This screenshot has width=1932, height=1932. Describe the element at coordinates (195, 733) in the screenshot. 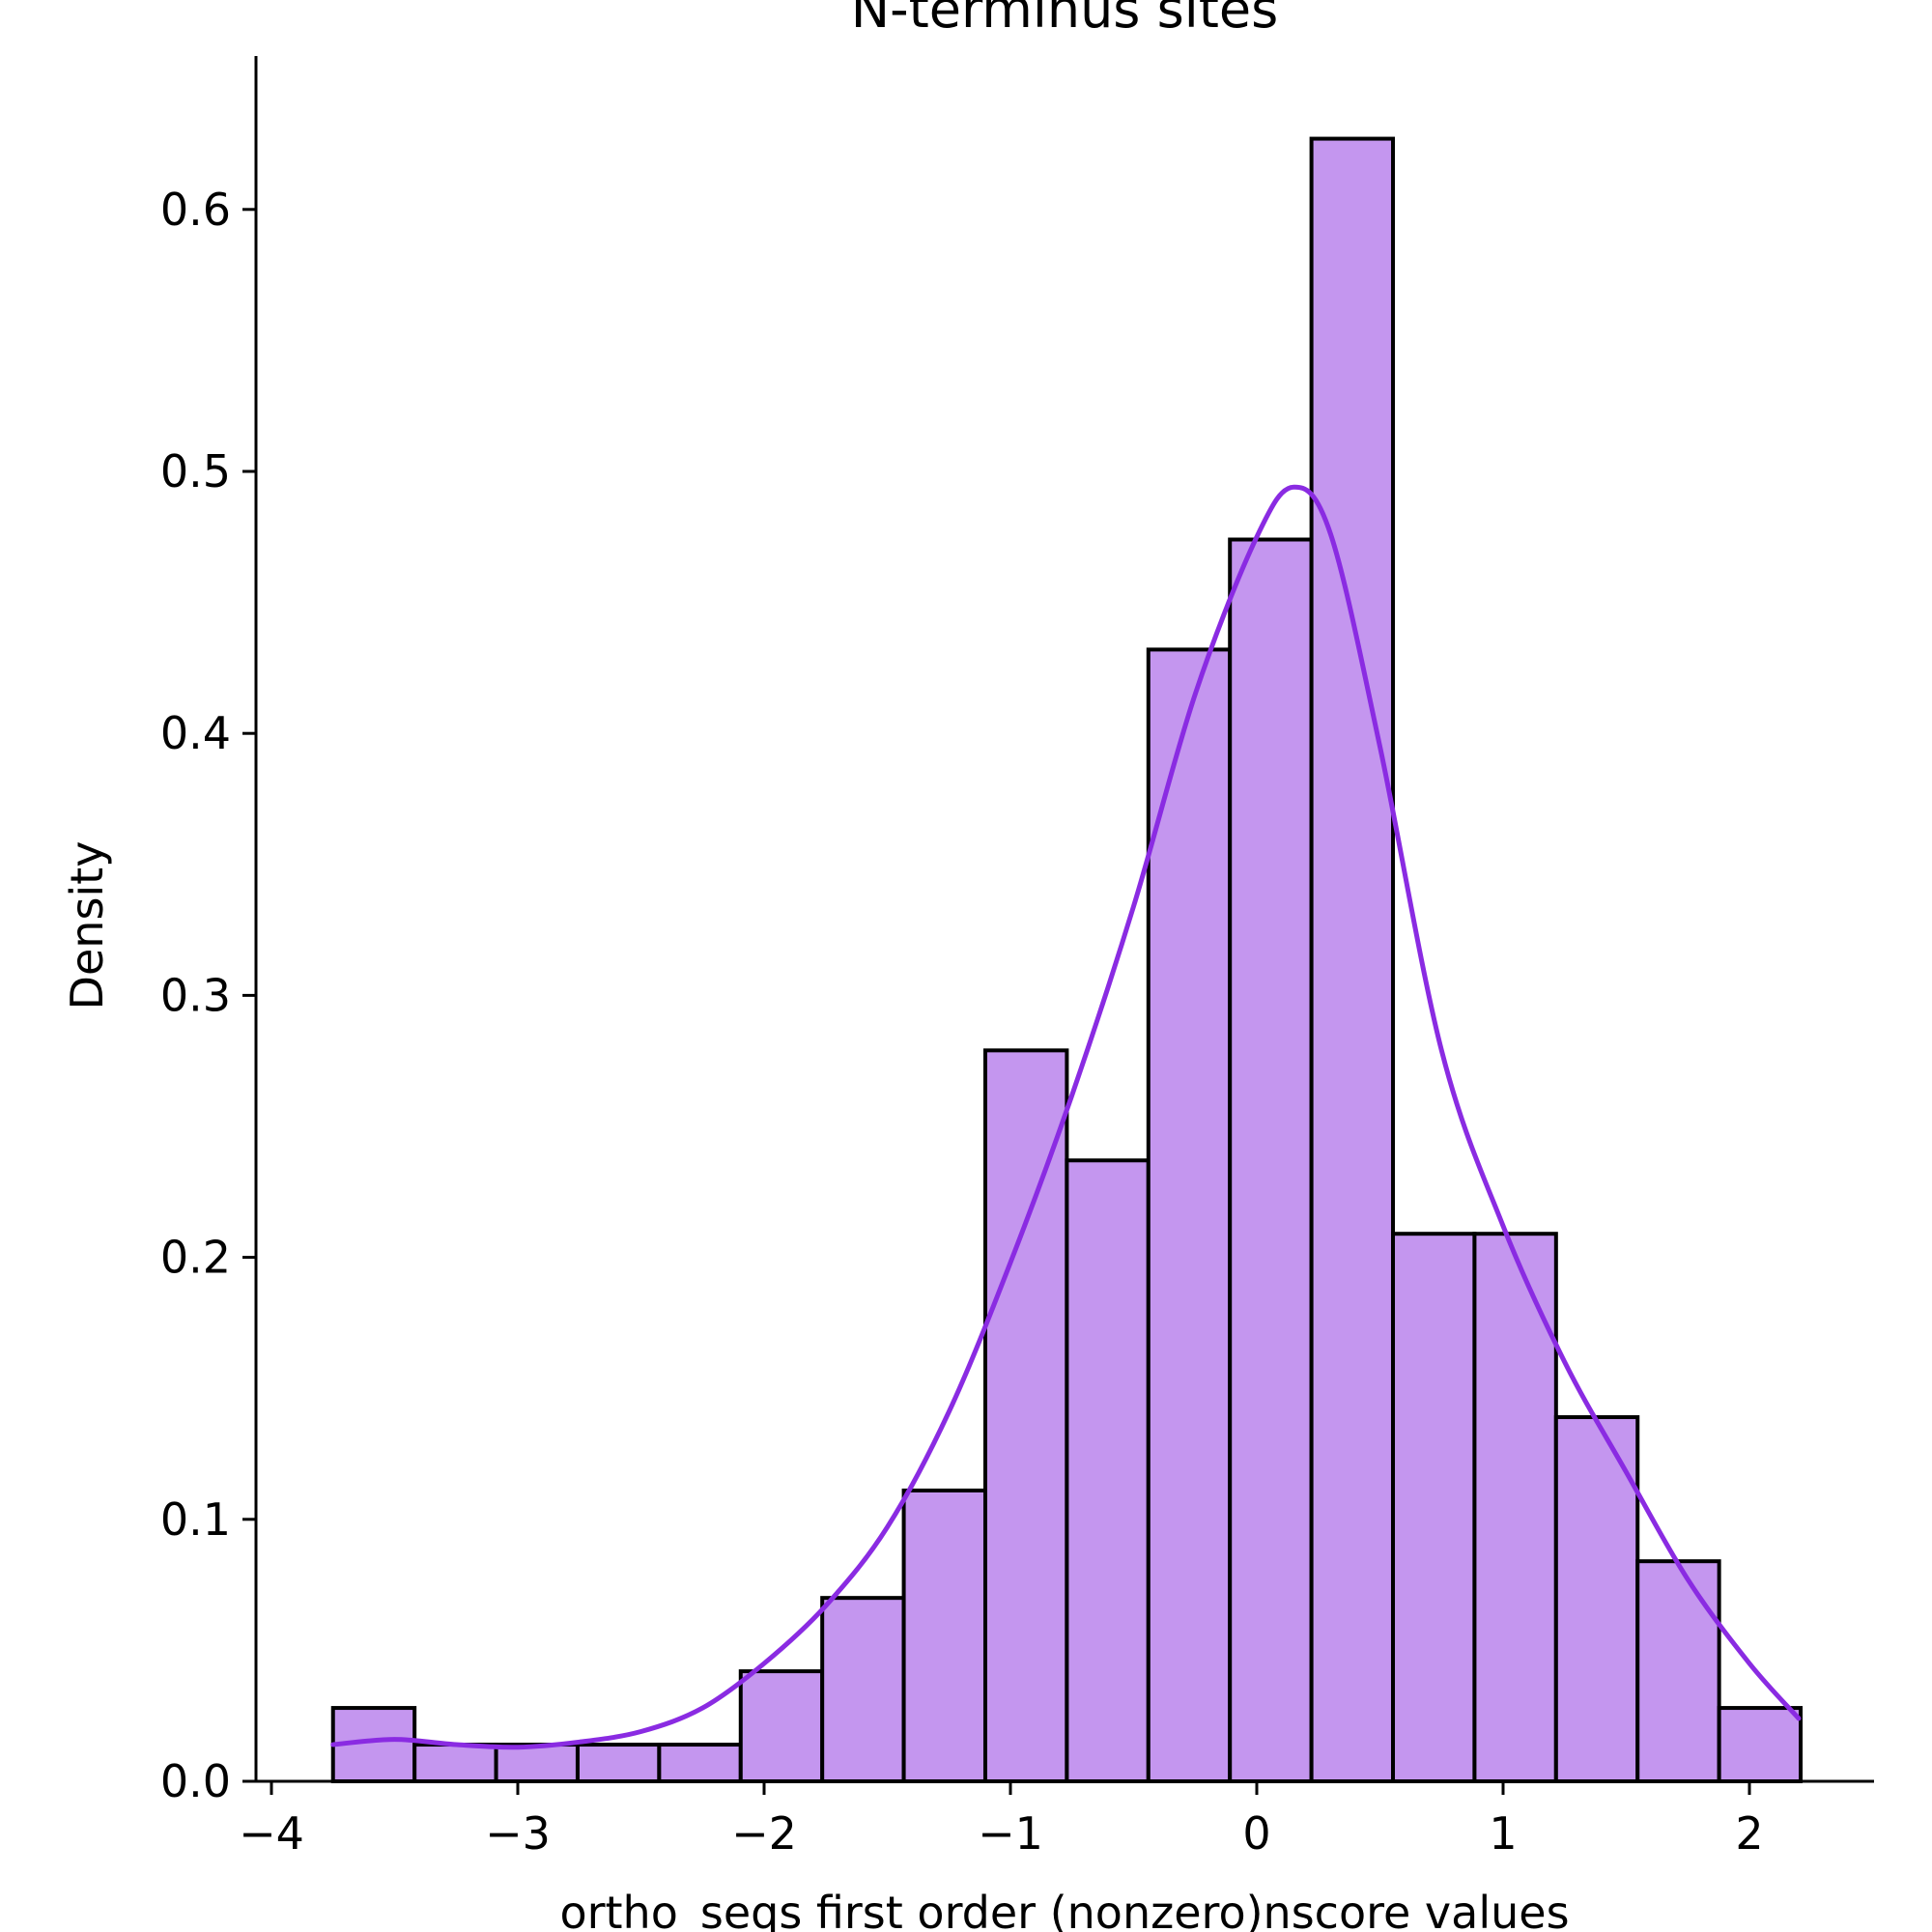

I see `y-tick-label: 0.4` at that location.